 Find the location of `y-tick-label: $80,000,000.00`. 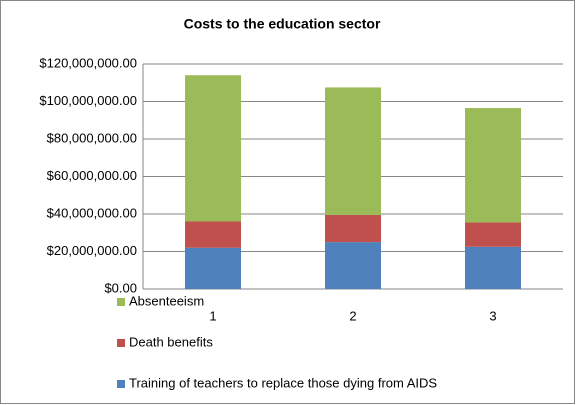

y-tick-label: $80,000,000.00 is located at coordinates (92, 137).